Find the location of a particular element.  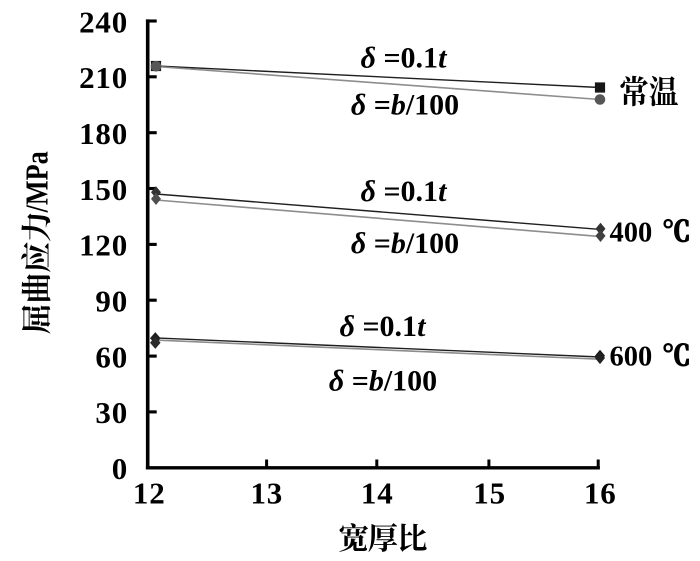

svg-text: 30 is located at coordinates (111, 412).